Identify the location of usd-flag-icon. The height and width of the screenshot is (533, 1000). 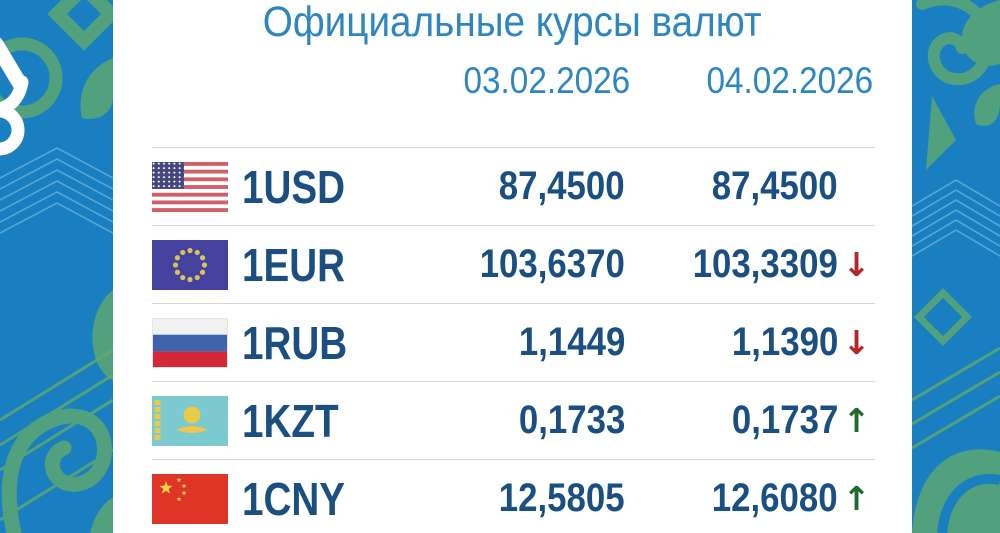
(190, 186).